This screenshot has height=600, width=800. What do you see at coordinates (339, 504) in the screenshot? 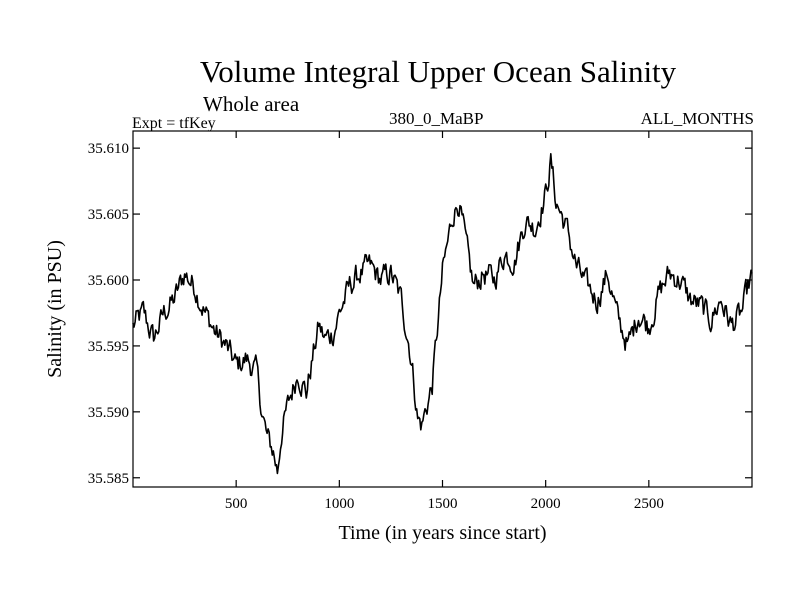
I see `x-tick-label: 1000` at bounding box center [339, 504].